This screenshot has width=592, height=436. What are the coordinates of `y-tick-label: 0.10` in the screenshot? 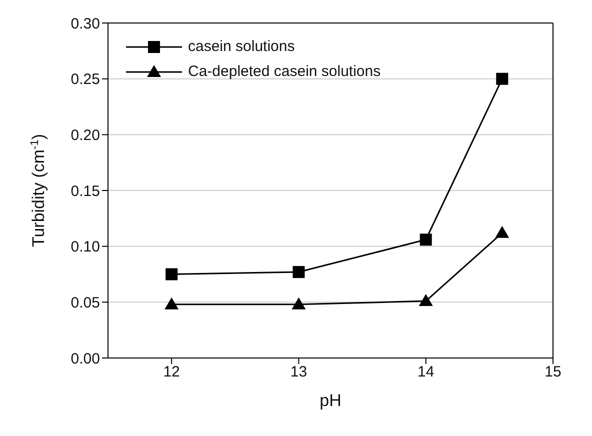 It's located at (85, 247).